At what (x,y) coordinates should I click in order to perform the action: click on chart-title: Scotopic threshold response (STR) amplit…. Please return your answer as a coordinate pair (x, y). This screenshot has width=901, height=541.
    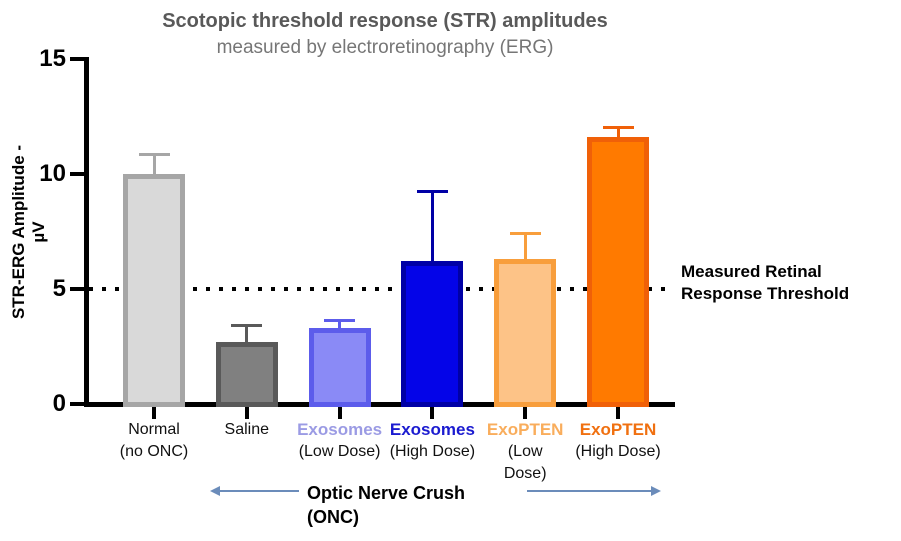
    Looking at the image, I should click on (385, 21).